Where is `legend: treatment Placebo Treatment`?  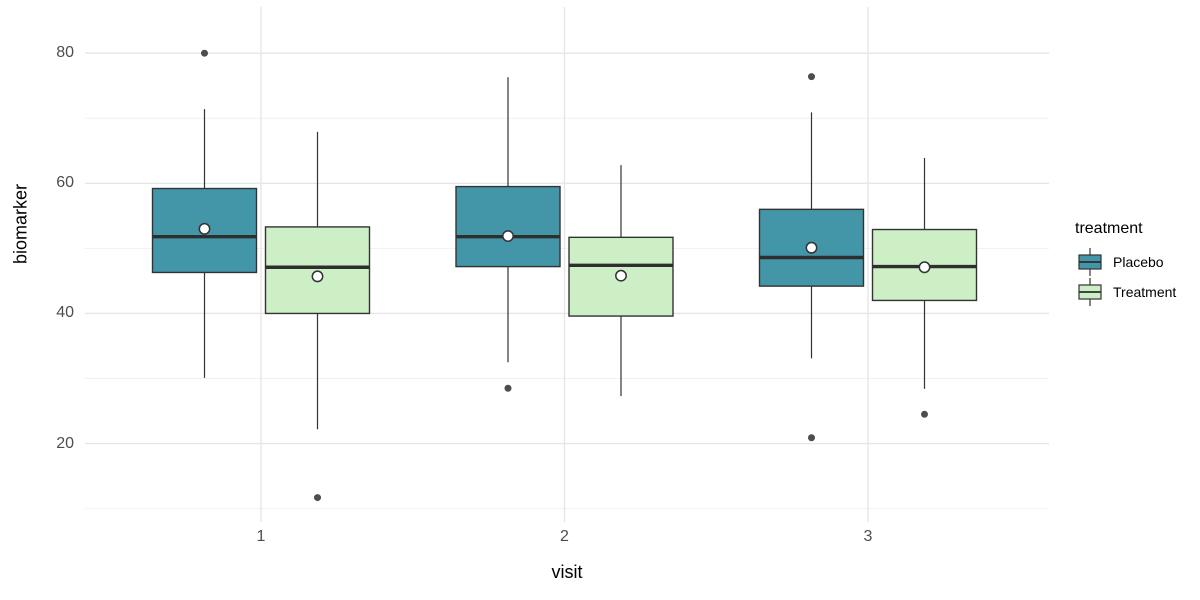
legend: treatment Placebo Treatment is located at coordinates (1135, 263).